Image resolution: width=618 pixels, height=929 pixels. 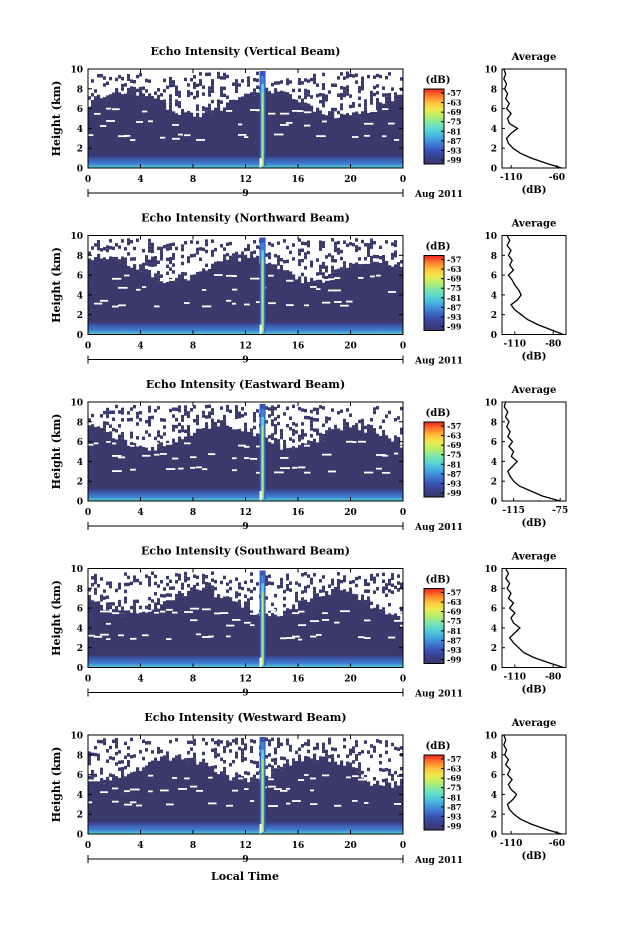 I want to click on avg-y-tick-label: 4, so click(x=494, y=629).